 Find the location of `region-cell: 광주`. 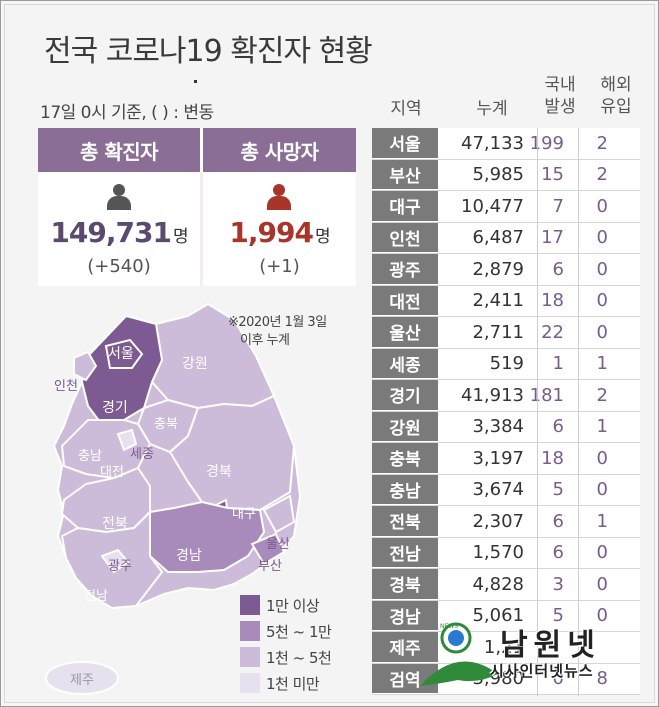

region-cell: 광주 is located at coordinates (405, 269).